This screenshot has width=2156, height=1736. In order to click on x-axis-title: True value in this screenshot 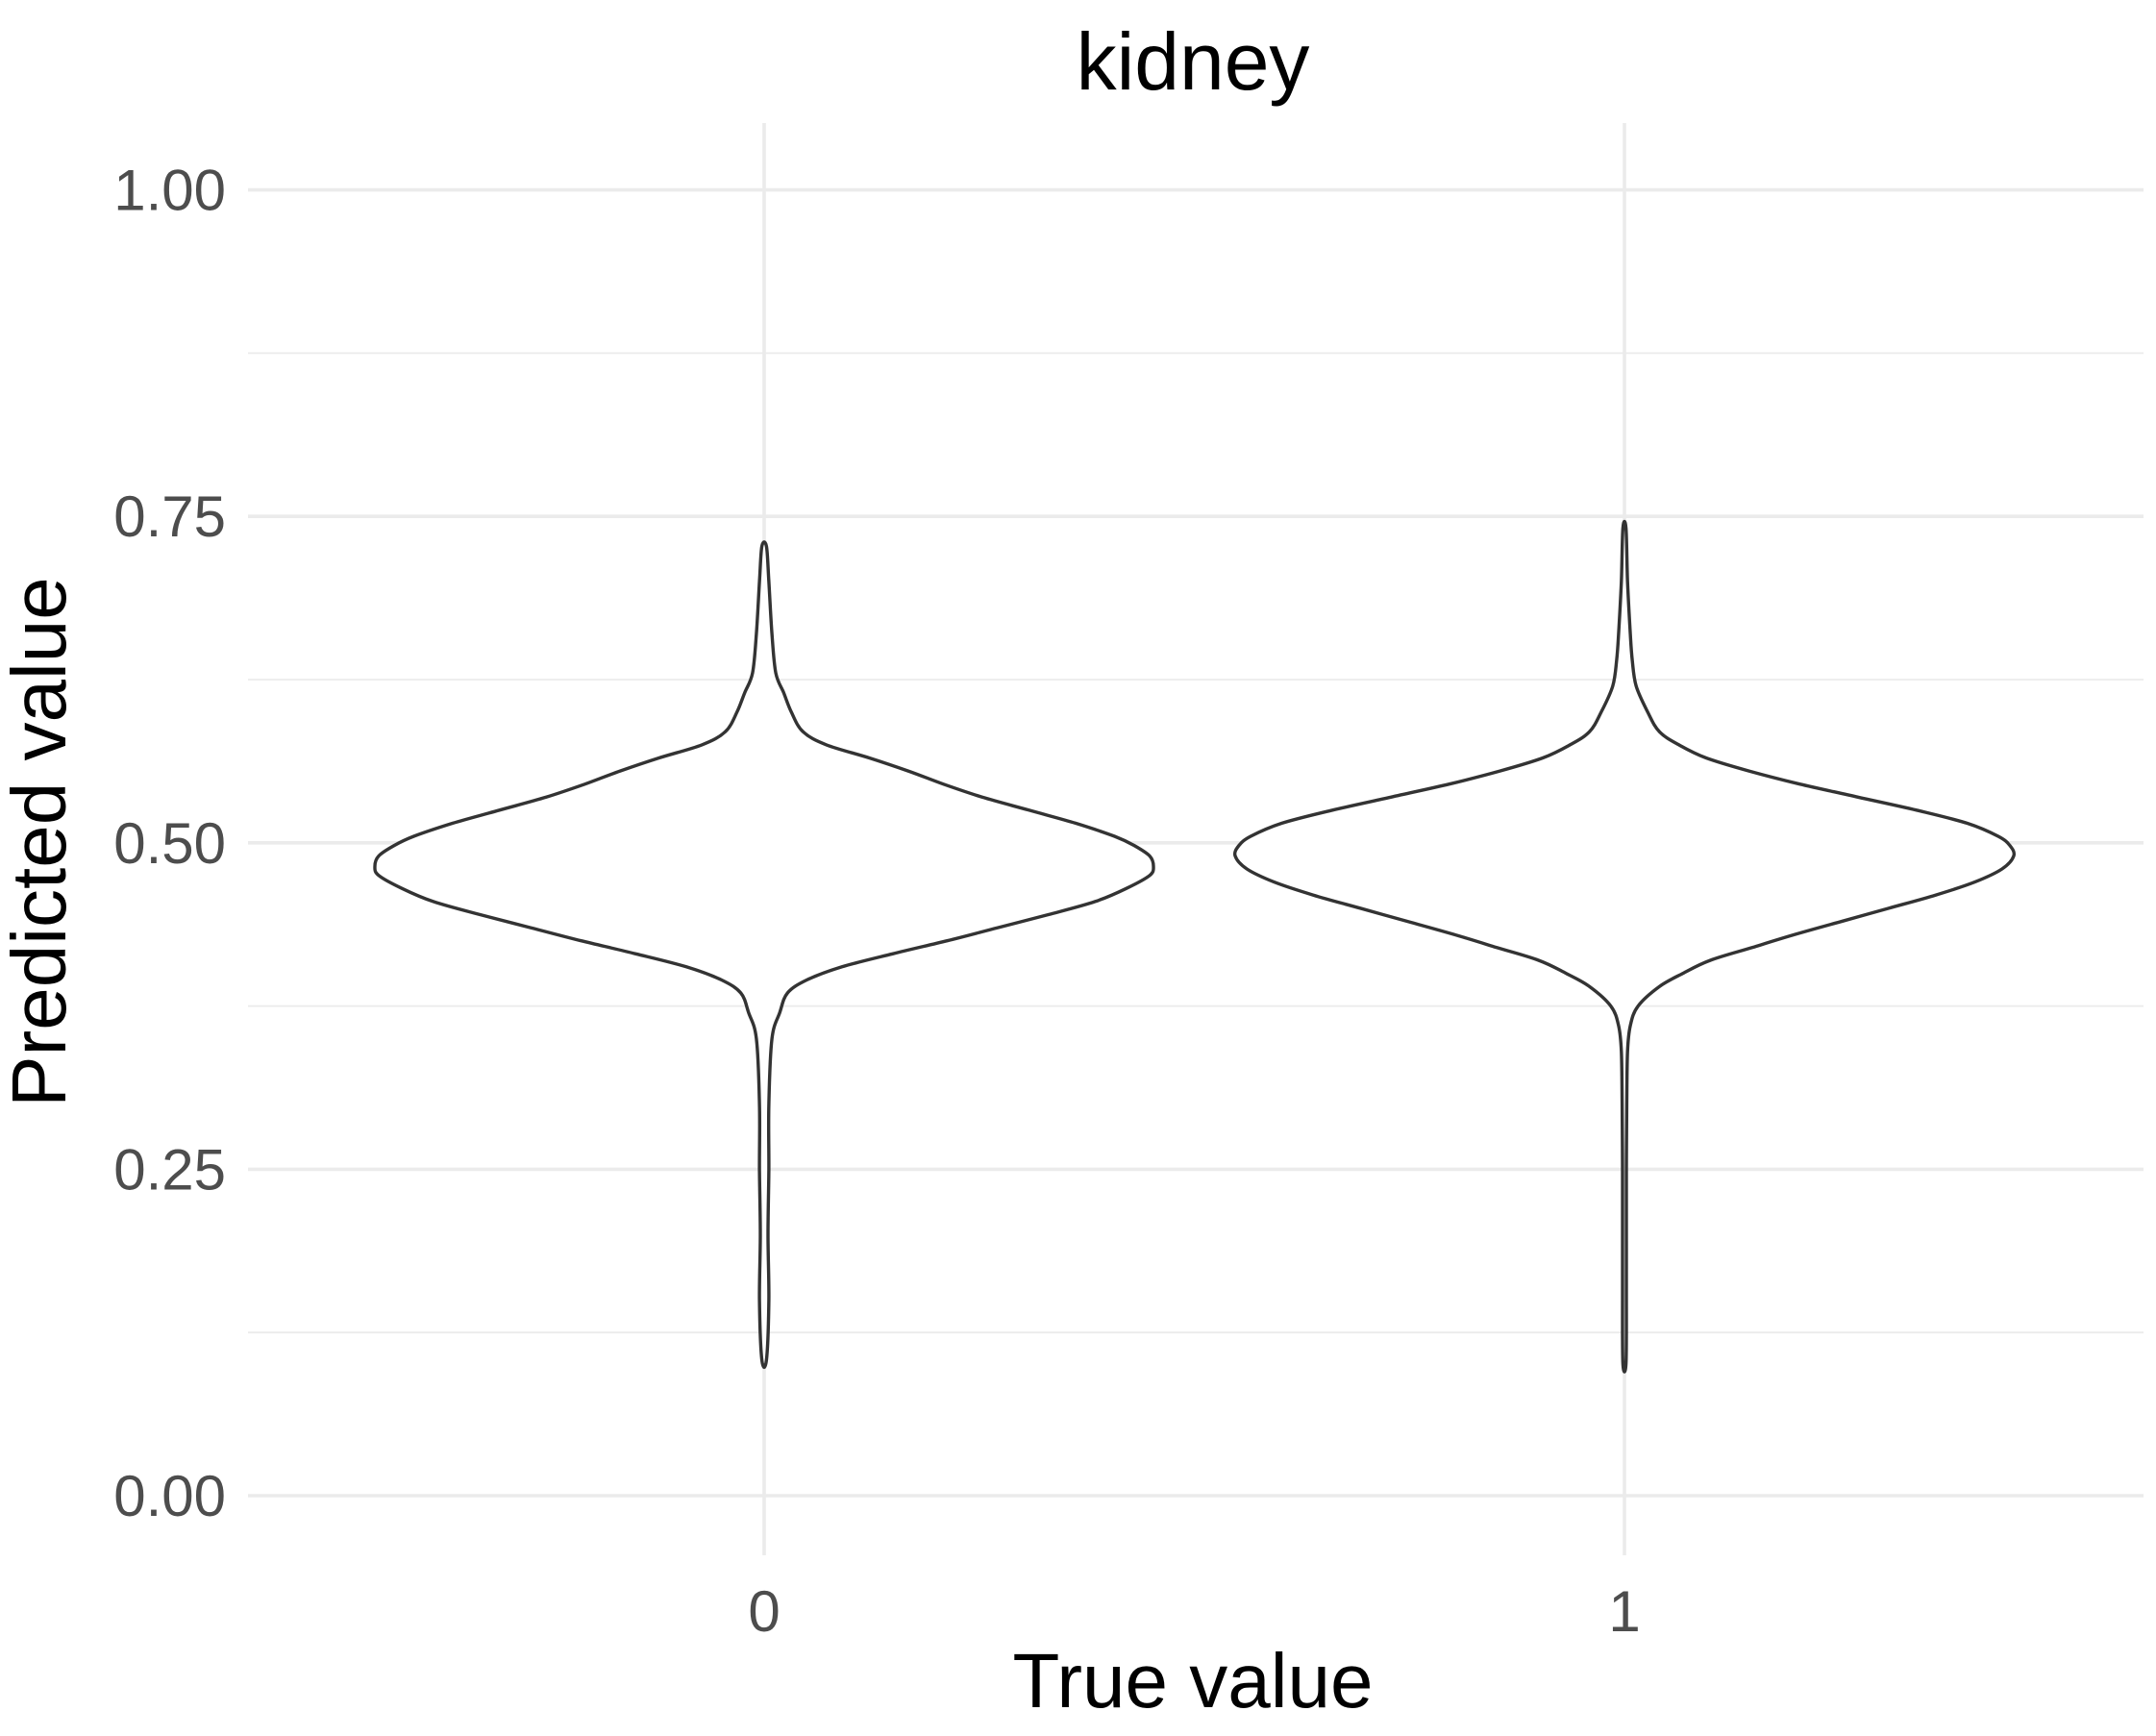, I will do `click(1193, 1681)`.